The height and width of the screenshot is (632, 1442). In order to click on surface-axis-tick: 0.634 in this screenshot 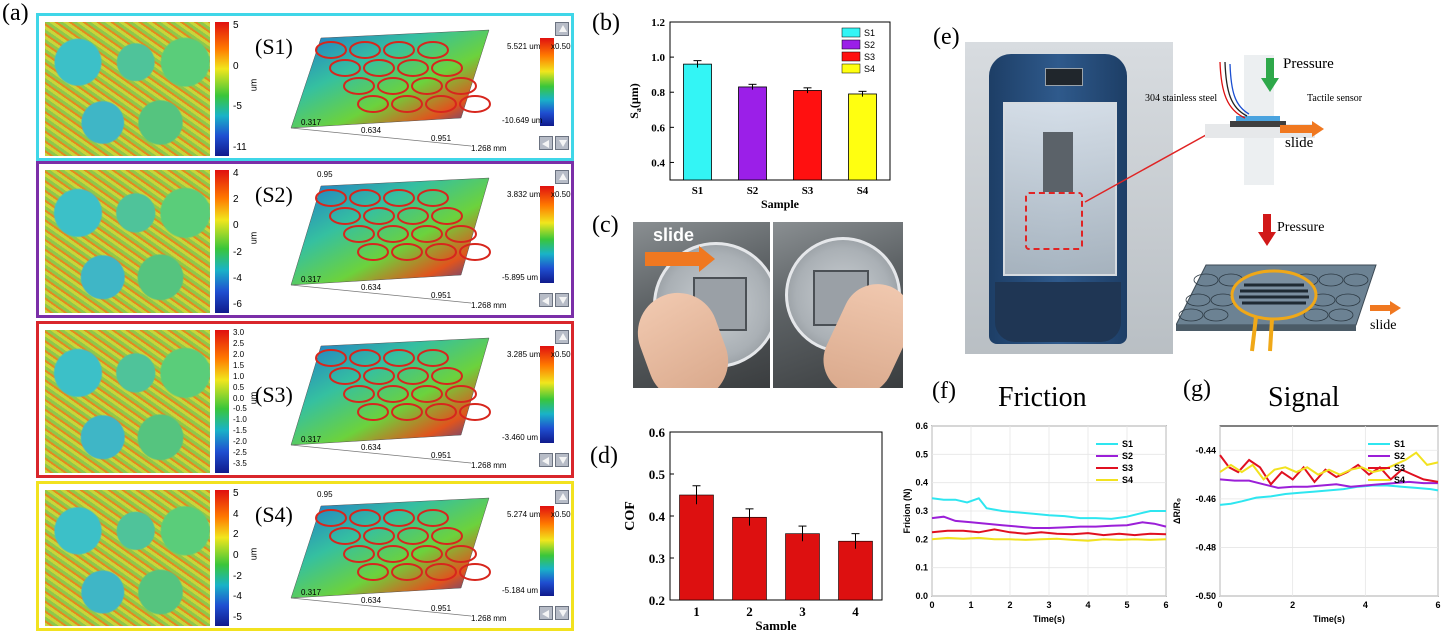, I will do `click(371, 287)`.